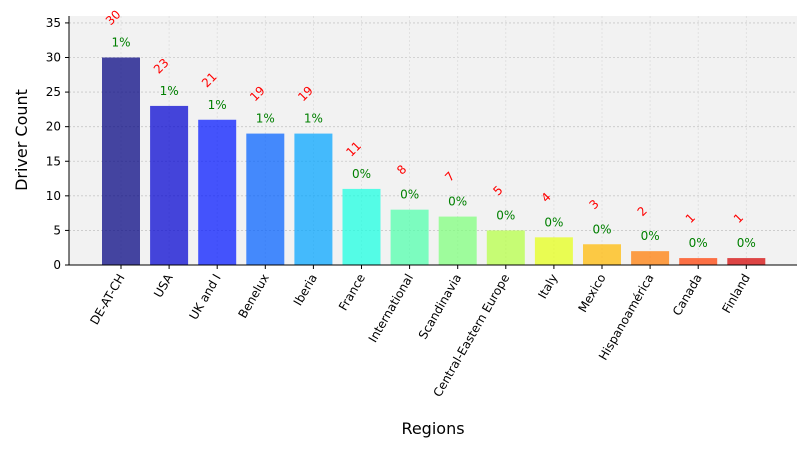  I want to click on x-tick-label: Italy, so click(547, 287).